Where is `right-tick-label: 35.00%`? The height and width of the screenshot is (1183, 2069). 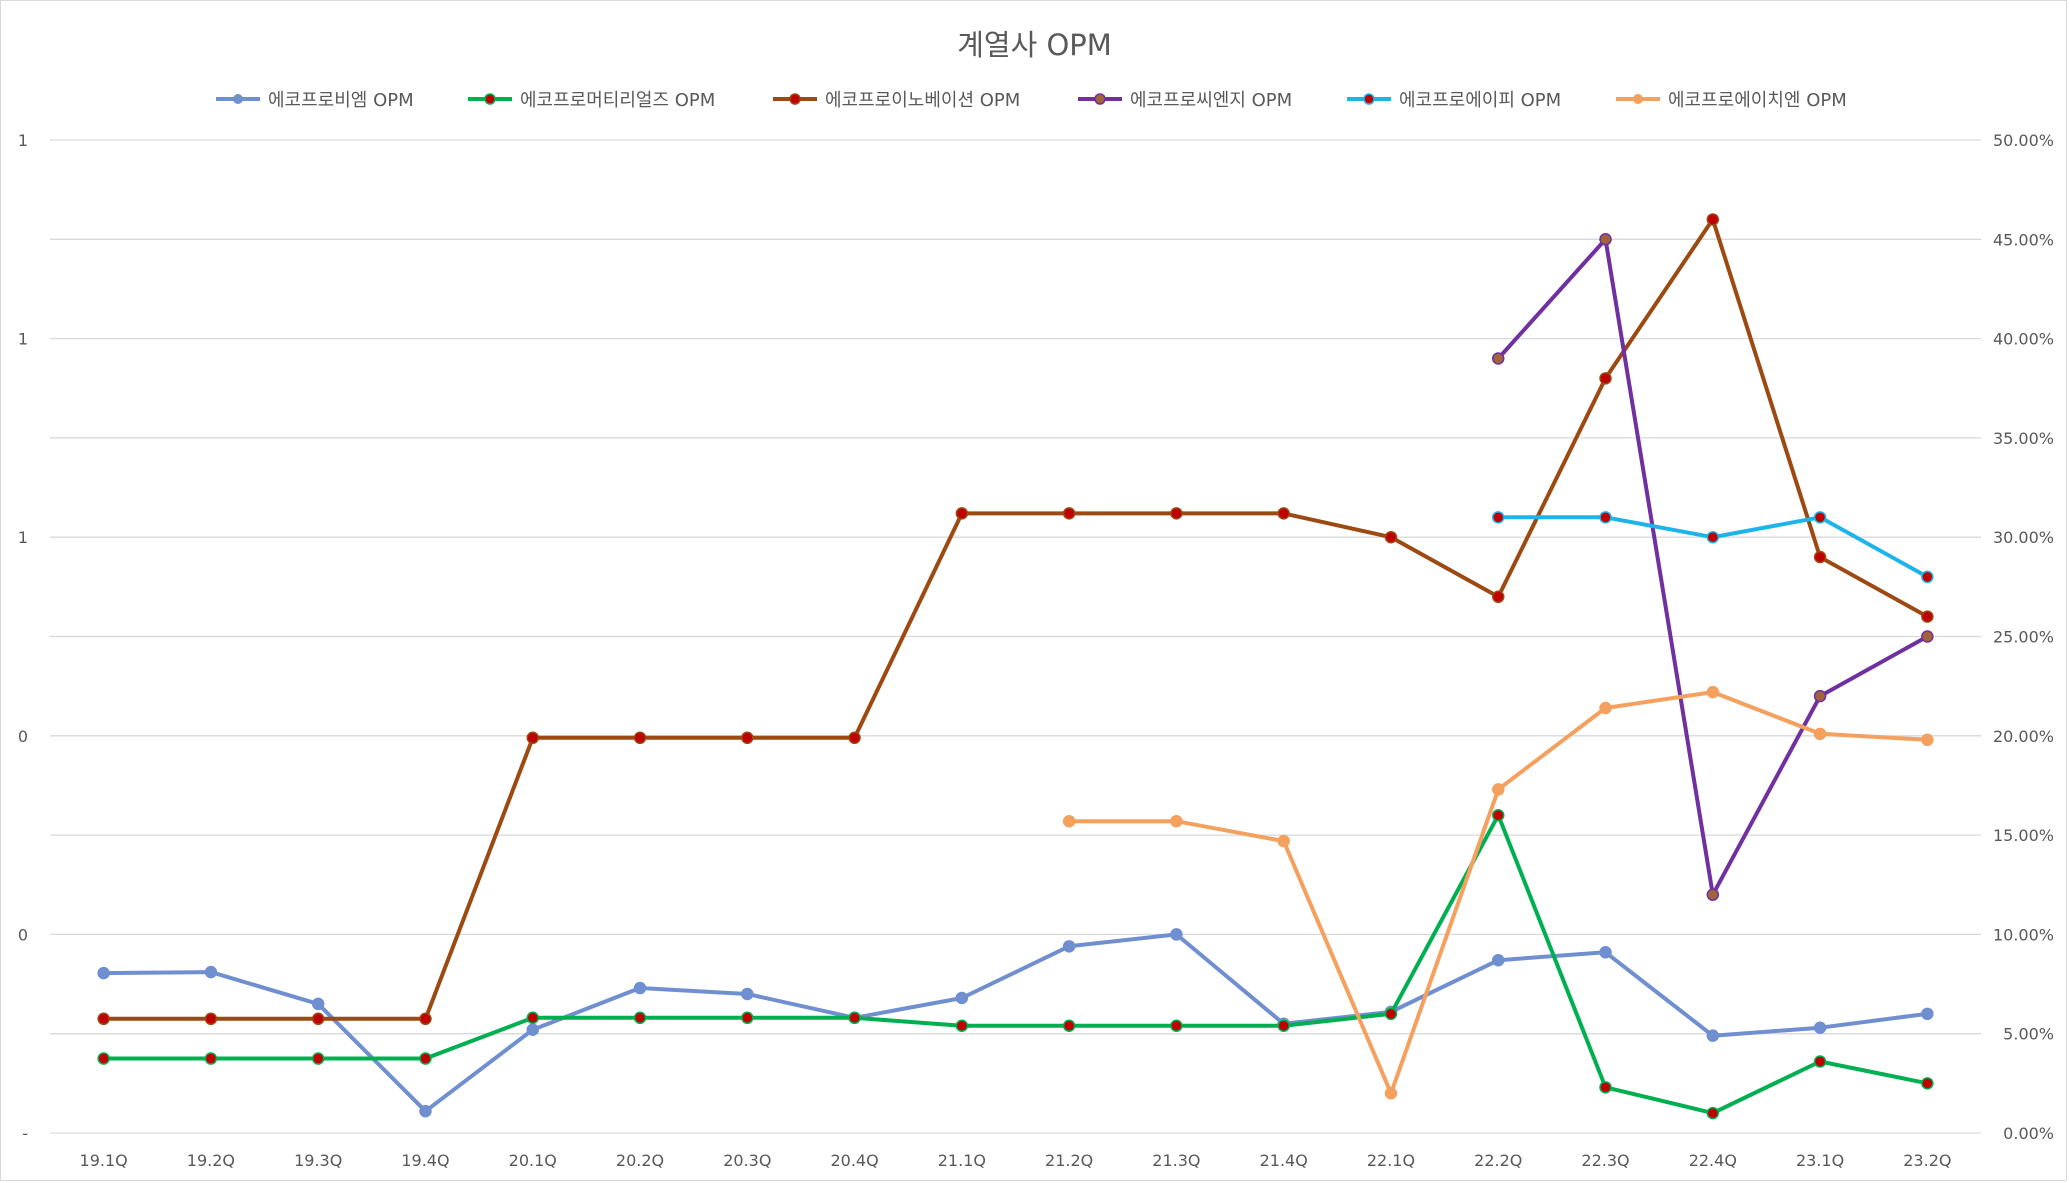 right-tick-label: 35.00% is located at coordinates (2023, 438).